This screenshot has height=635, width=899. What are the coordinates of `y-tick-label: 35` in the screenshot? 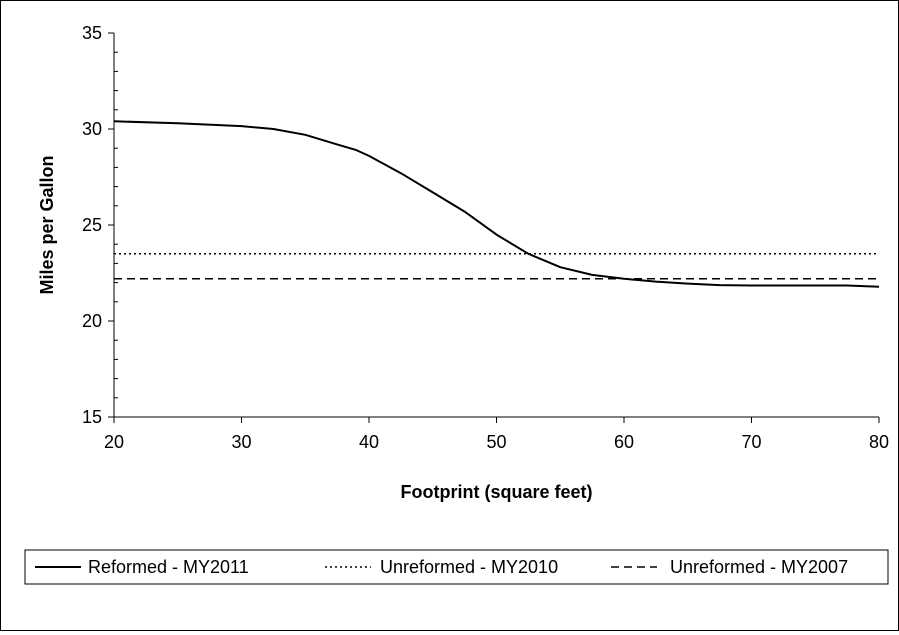 It's located at (92, 33).